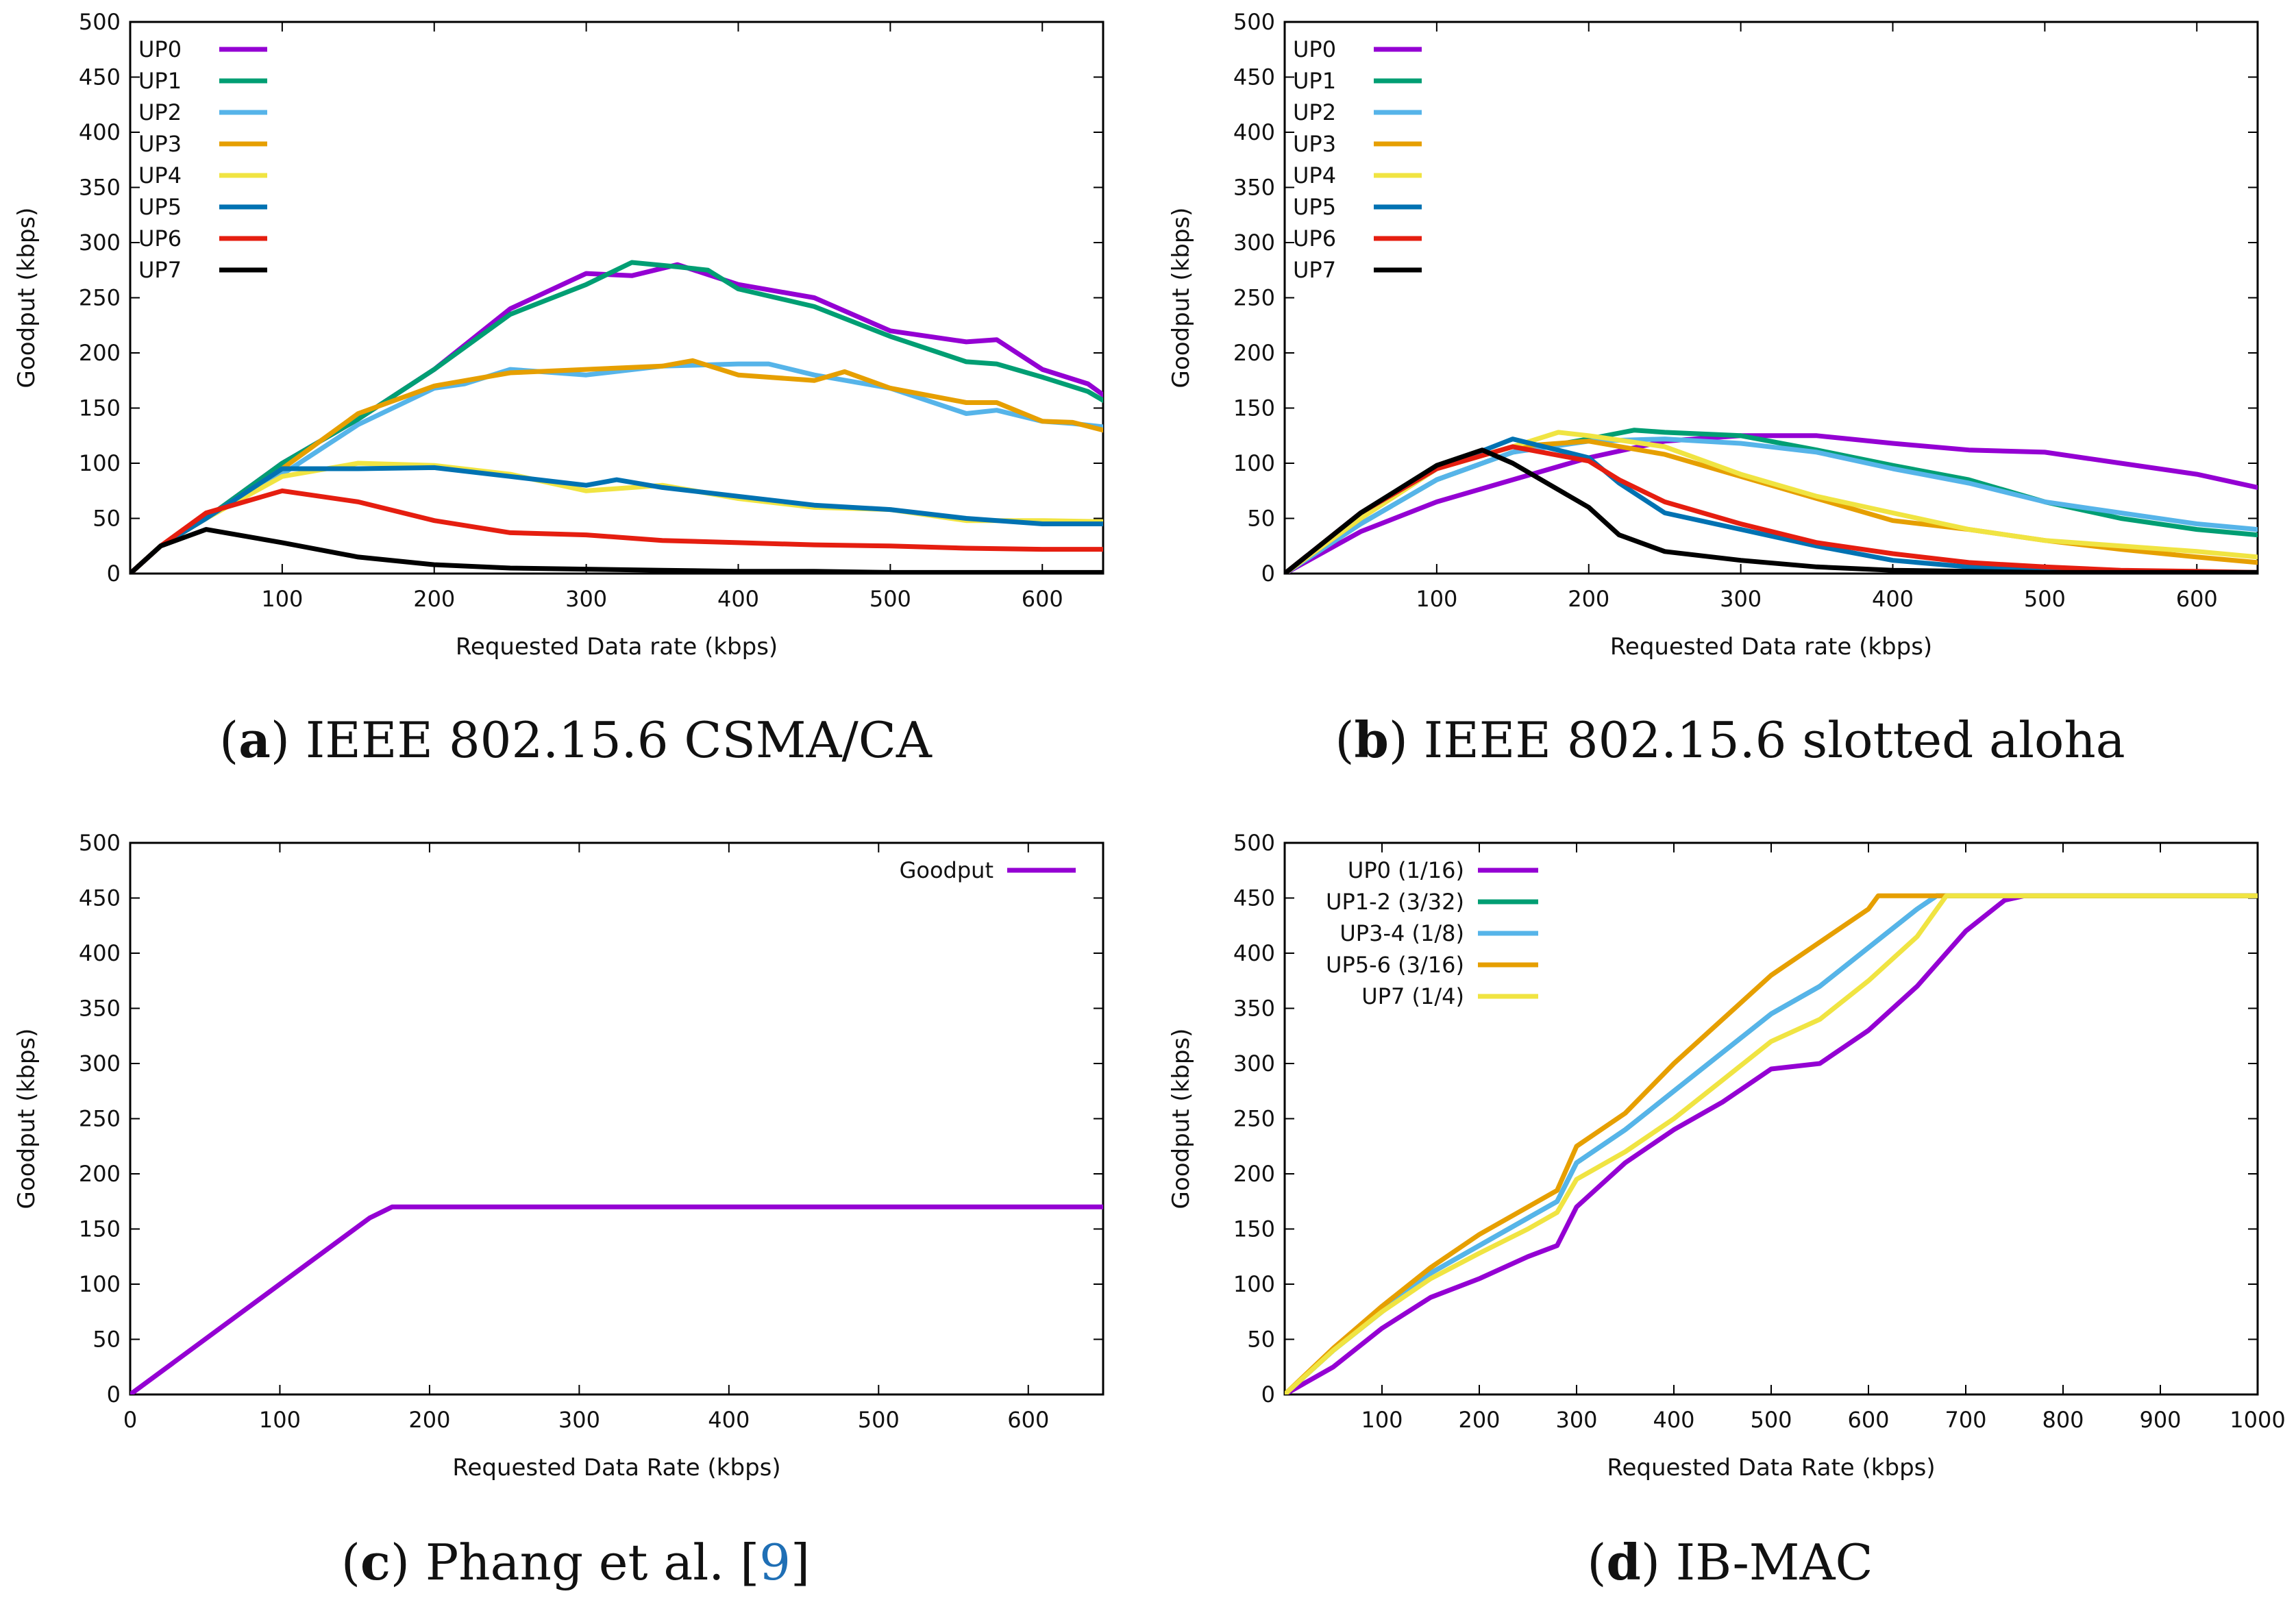  I want to click on x-tick-label: 1000, so click(2257, 1420).